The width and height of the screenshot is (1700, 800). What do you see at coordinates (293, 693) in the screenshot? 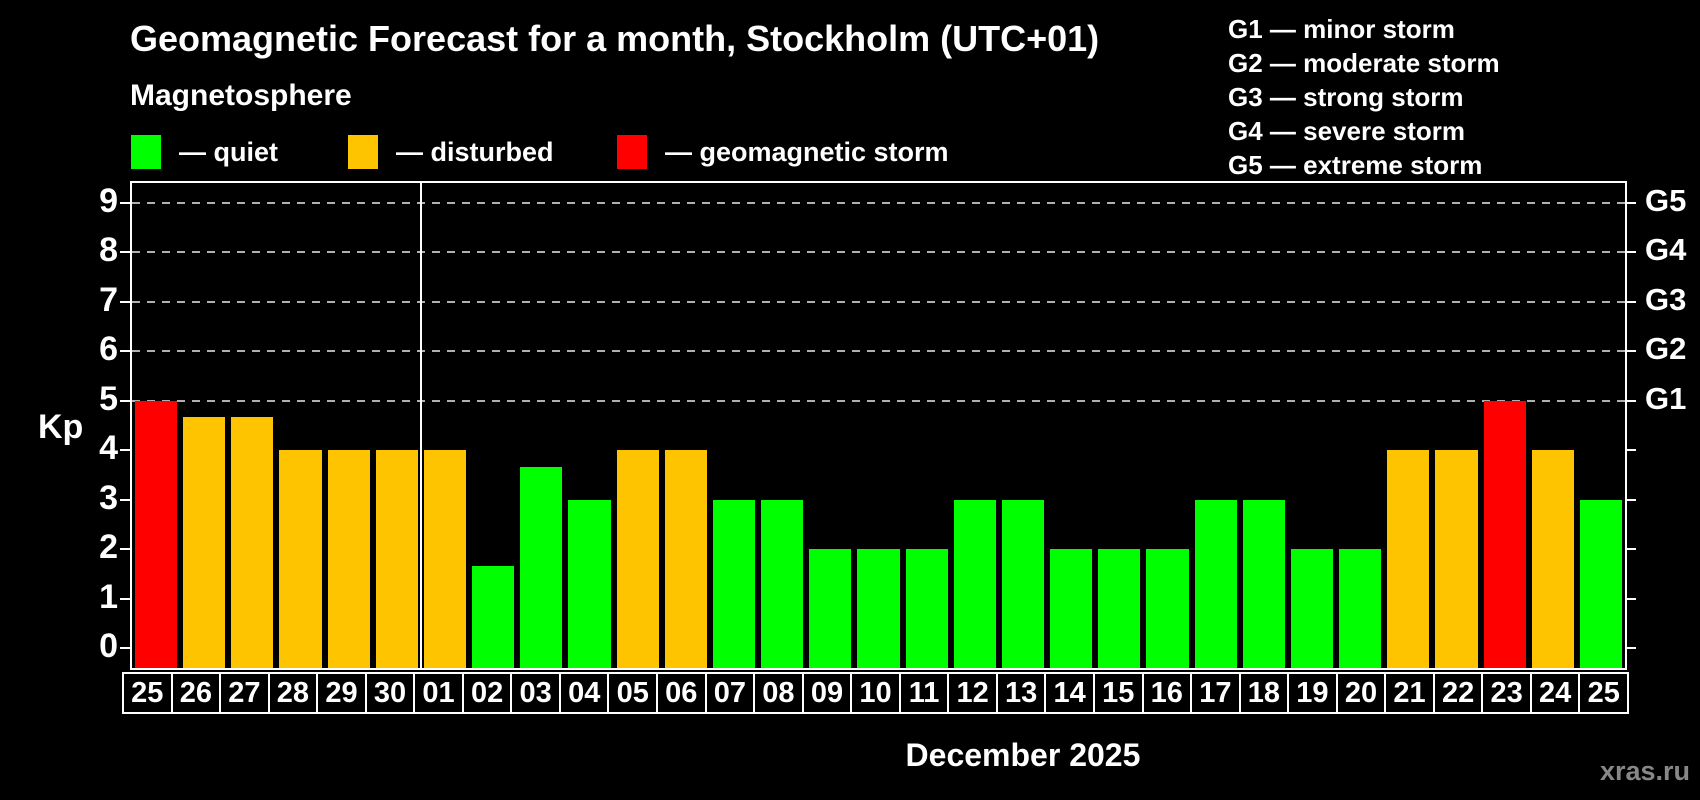
I see `x-label-day-28: 28` at bounding box center [293, 693].